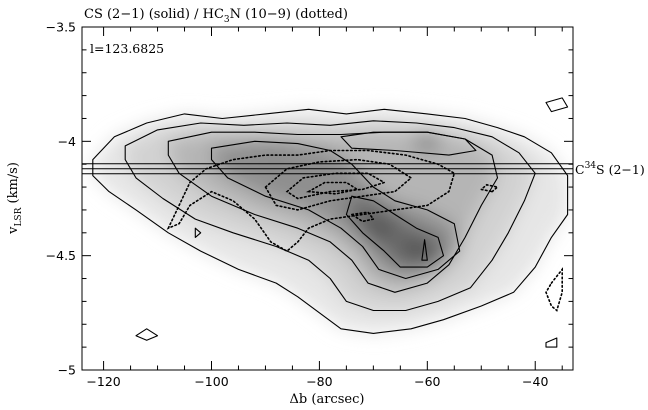 Image resolution: width=648 pixels, height=410 pixels. I want to click on marker-label-part-2: S (2−1), so click(620, 169).